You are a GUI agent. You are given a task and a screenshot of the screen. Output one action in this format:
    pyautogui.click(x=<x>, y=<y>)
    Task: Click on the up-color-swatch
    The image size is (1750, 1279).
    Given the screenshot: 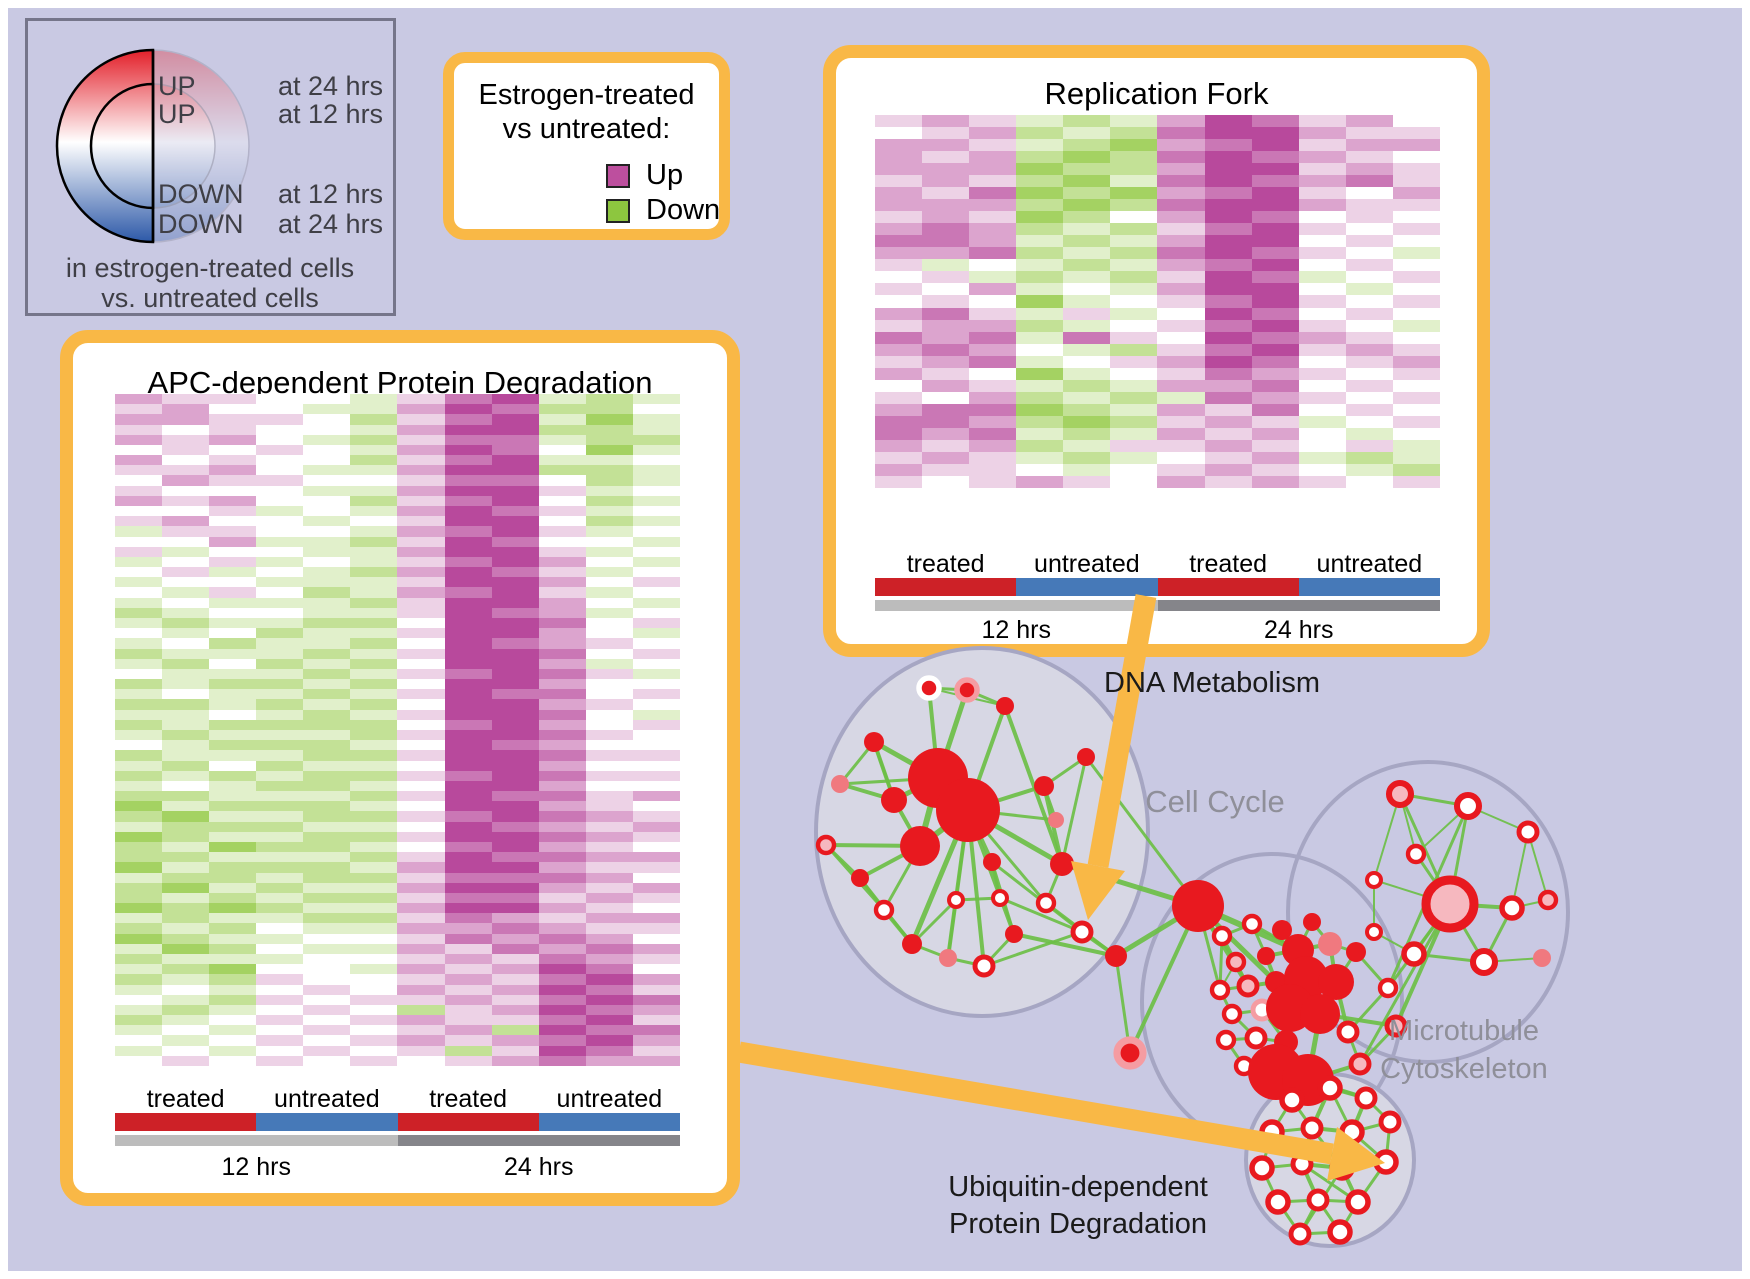 What is the action you would take?
    pyautogui.click(x=618, y=175)
    